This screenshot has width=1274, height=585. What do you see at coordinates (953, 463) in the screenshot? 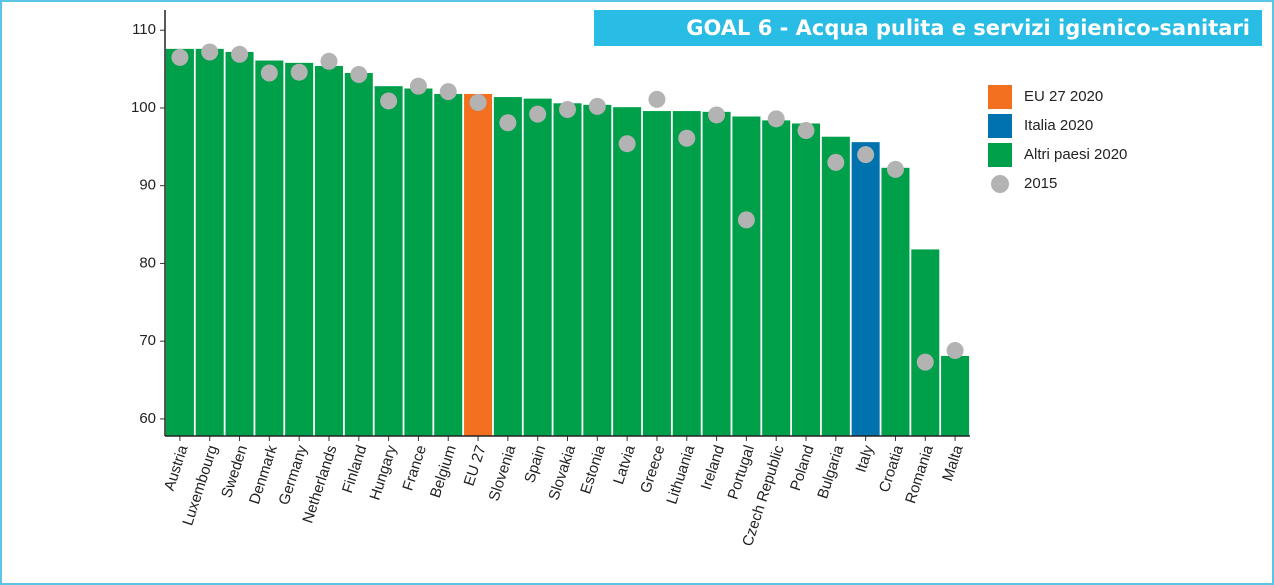
I see `x-tick-label: Malta` at bounding box center [953, 463].